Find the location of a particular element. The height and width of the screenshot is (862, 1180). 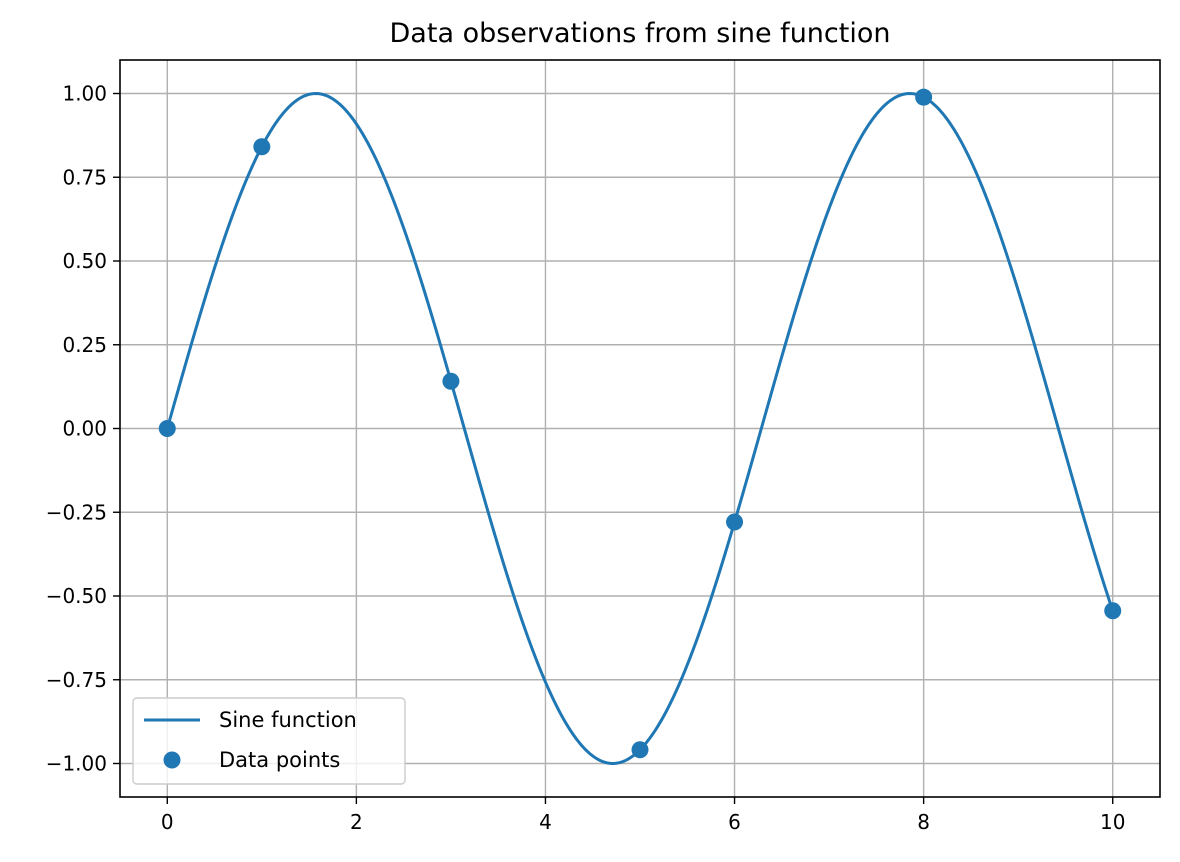

legend: Sine function Data points is located at coordinates (269, 741).